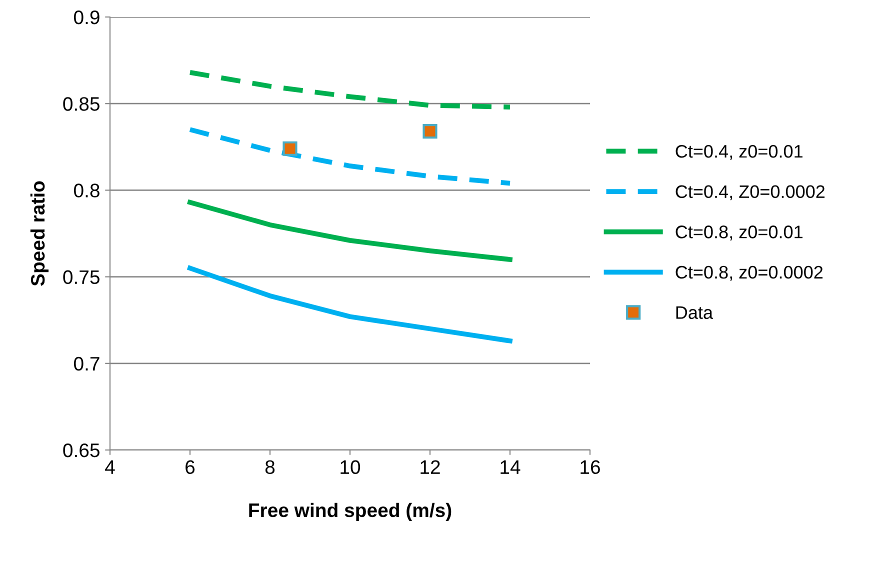 This screenshot has height=562, width=878. Describe the element at coordinates (750, 192) in the screenshot. I see `legend-label: Ct=0.4, Z0=0.0002` at that location.